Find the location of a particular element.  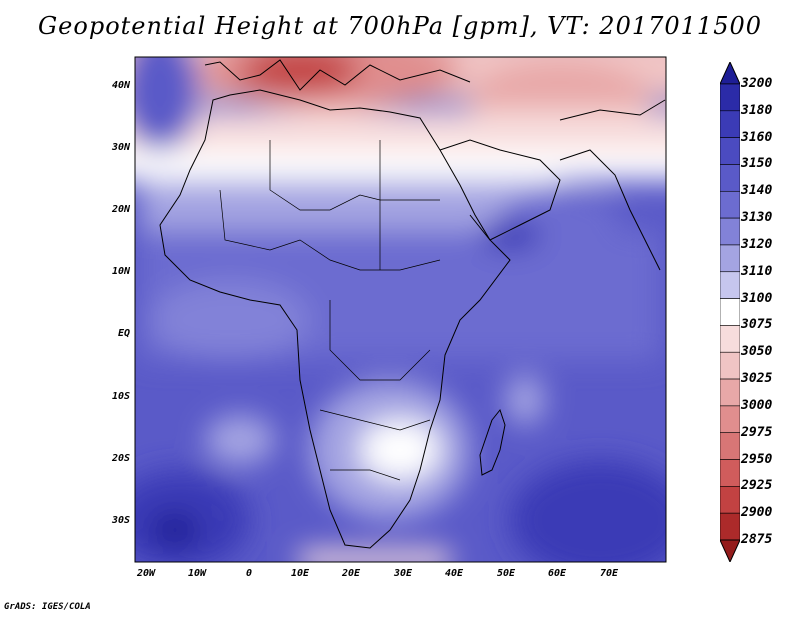

colorbar-label: 2925 is located at coordinates (757, 486).